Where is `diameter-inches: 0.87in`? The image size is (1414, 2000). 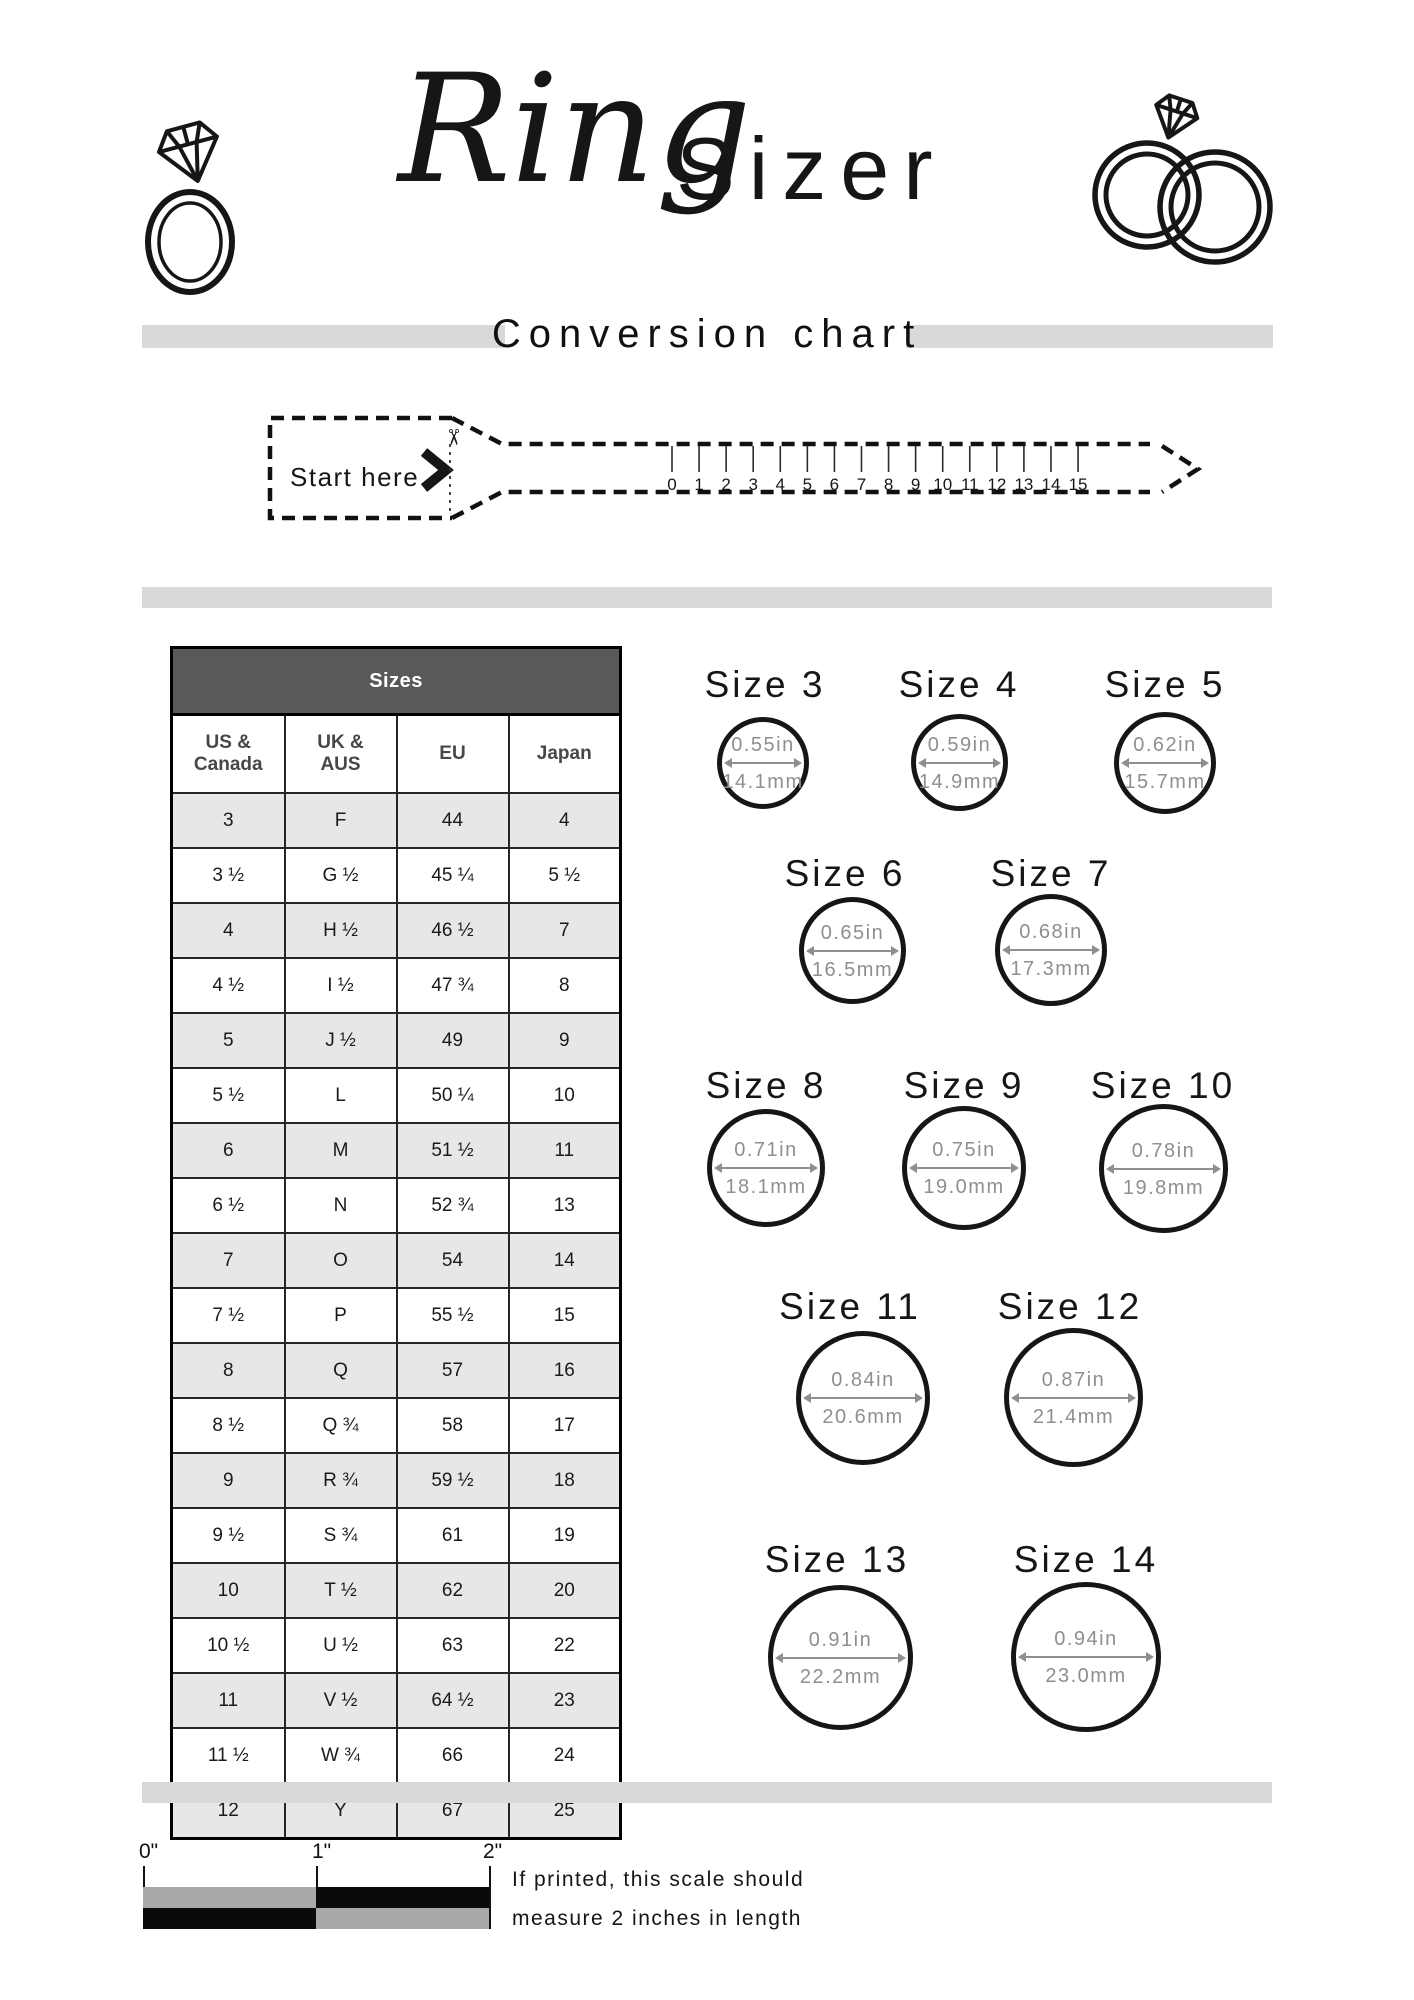
diameter-inches: 0.87in is located at coordinates (1073, 1379).